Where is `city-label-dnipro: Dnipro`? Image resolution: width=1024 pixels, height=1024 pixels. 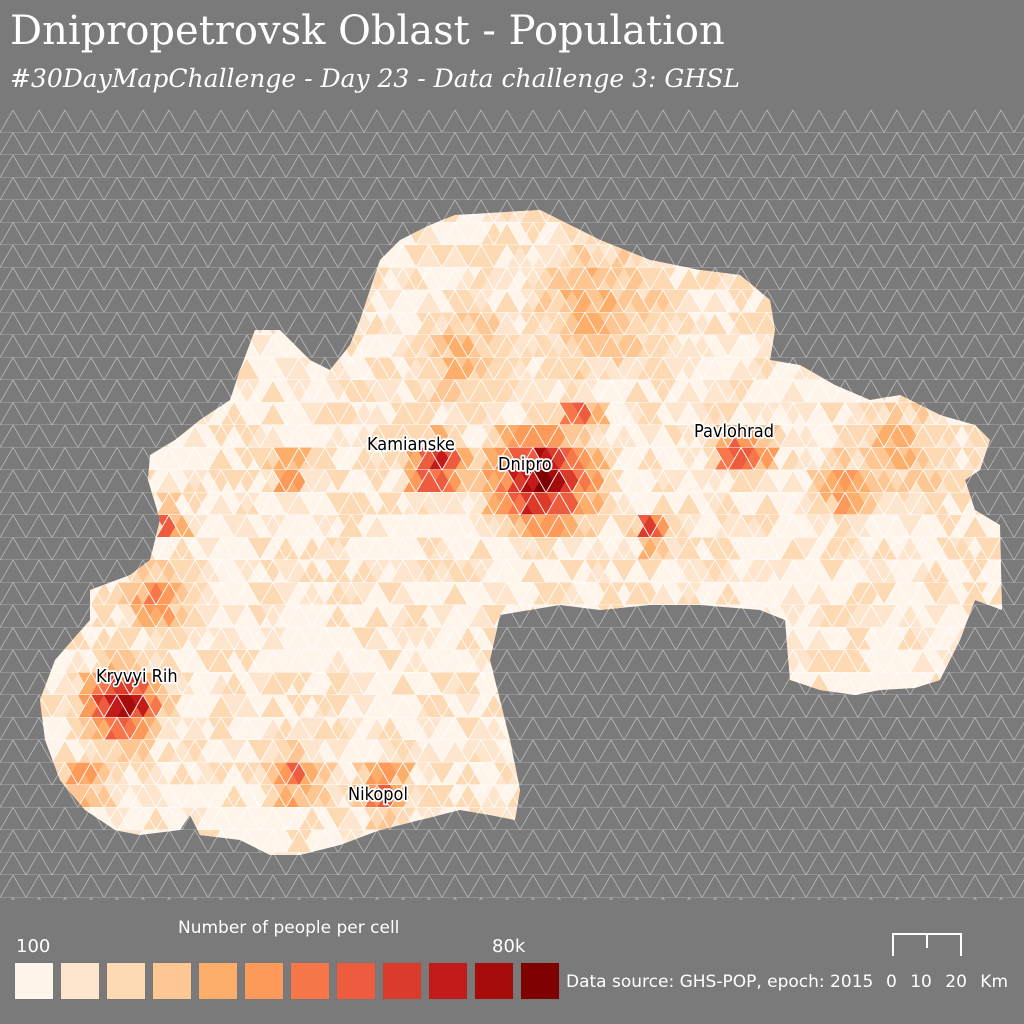 city-label-dnipro: Dnipro is located at coordinates (525, 464).